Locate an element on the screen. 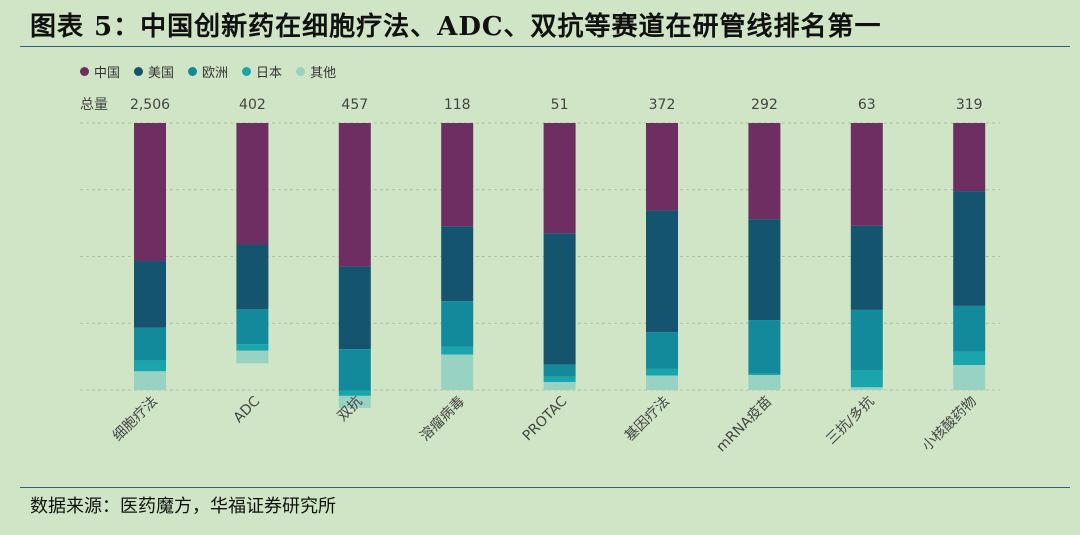 Image resolution: width=1080 pixels, height=535 pixels. legend-swatch-japan is located at coordinates (247, 71).